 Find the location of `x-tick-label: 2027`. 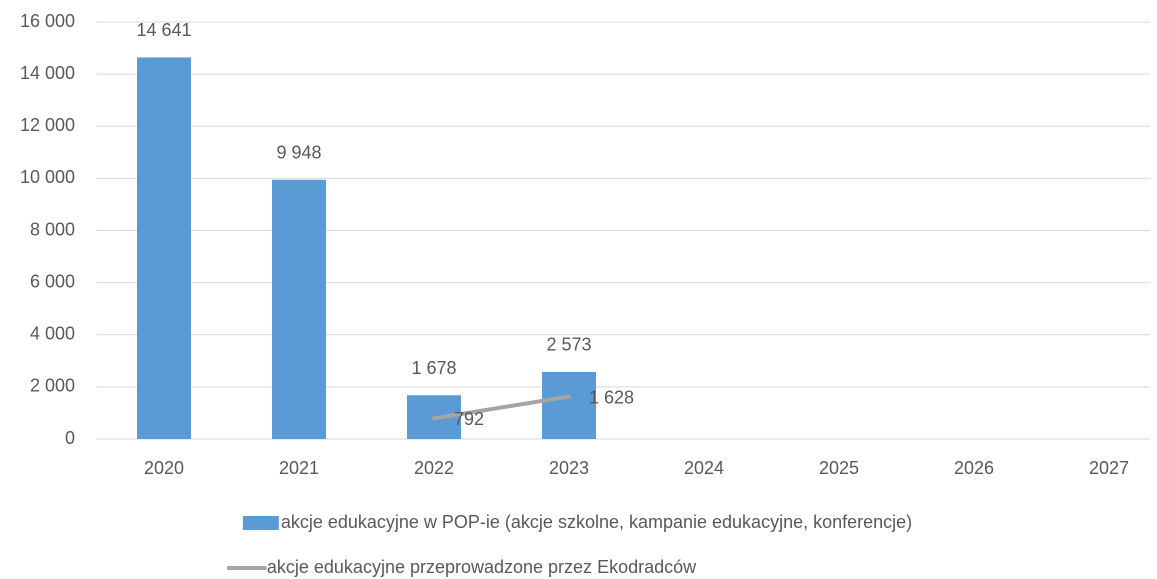

x-tick-label: 2027 is located at coordinates (1109, 468).